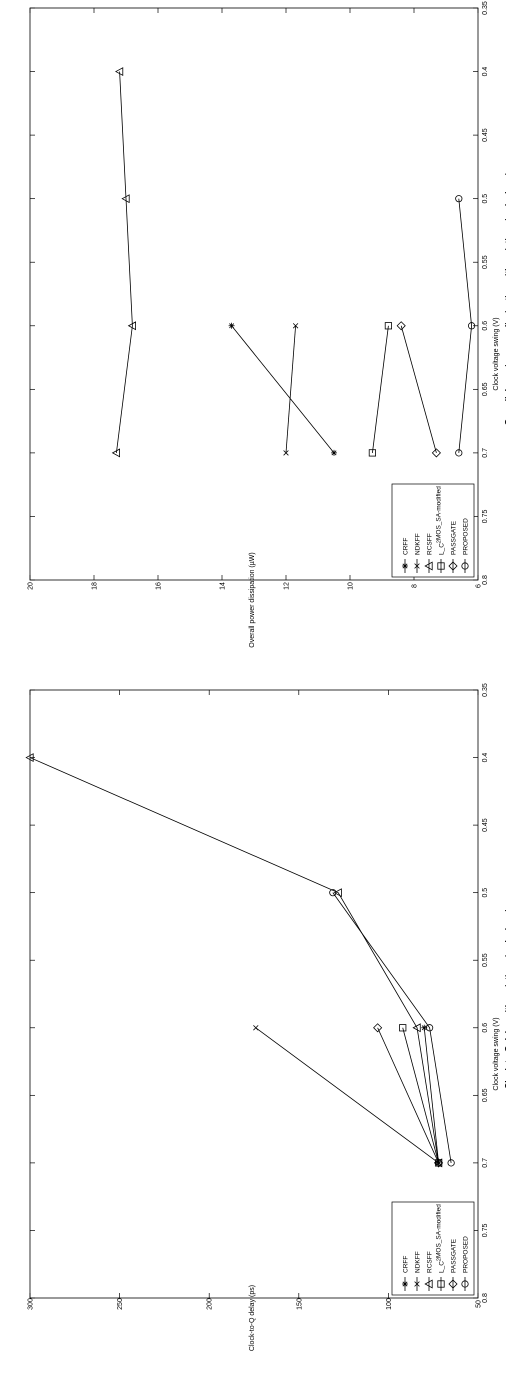 Image resolution: width=506 pixels, height=1395 pixels. Describe the element at coordinates (252, 599) in the screenshot. I see `y-axis-label: Overall power dissipation (µW)` at that location.